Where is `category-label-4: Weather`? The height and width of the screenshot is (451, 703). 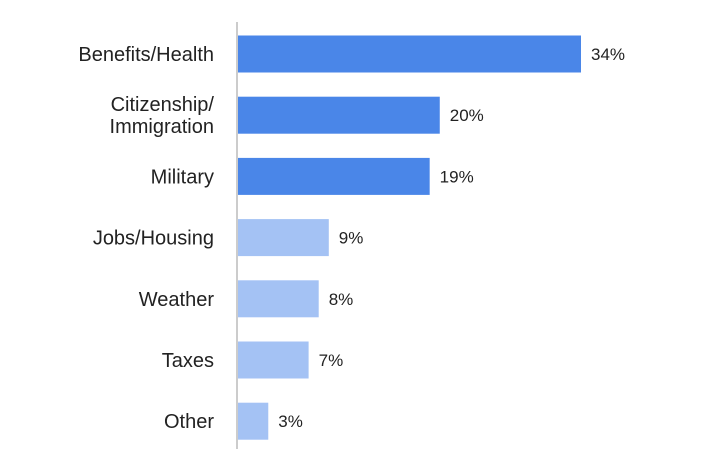
category-label-4: Weather is located at coordinates (177, 300).